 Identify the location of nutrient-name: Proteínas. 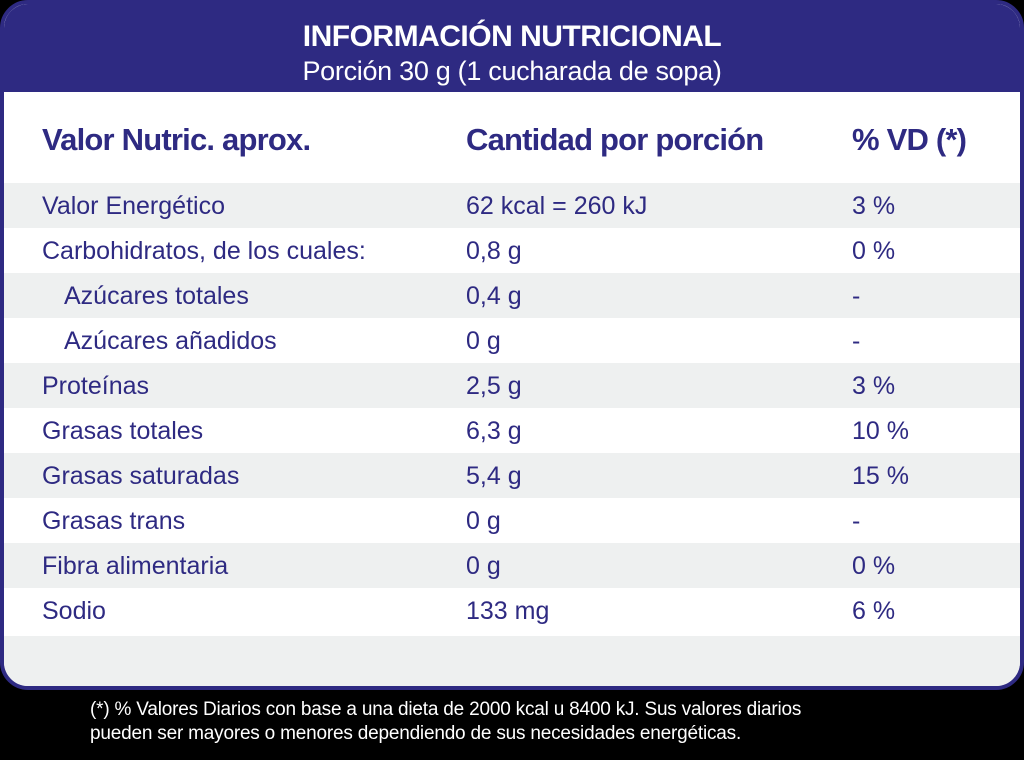
(96, 386).